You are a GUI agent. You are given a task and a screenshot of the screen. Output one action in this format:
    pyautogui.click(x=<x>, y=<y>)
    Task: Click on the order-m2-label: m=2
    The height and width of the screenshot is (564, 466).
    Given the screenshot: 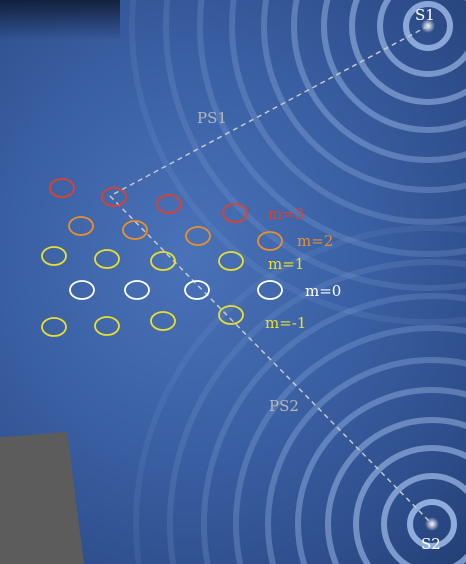 What is the action you would take?
    pyautogui.click(x=315, y=241)
    